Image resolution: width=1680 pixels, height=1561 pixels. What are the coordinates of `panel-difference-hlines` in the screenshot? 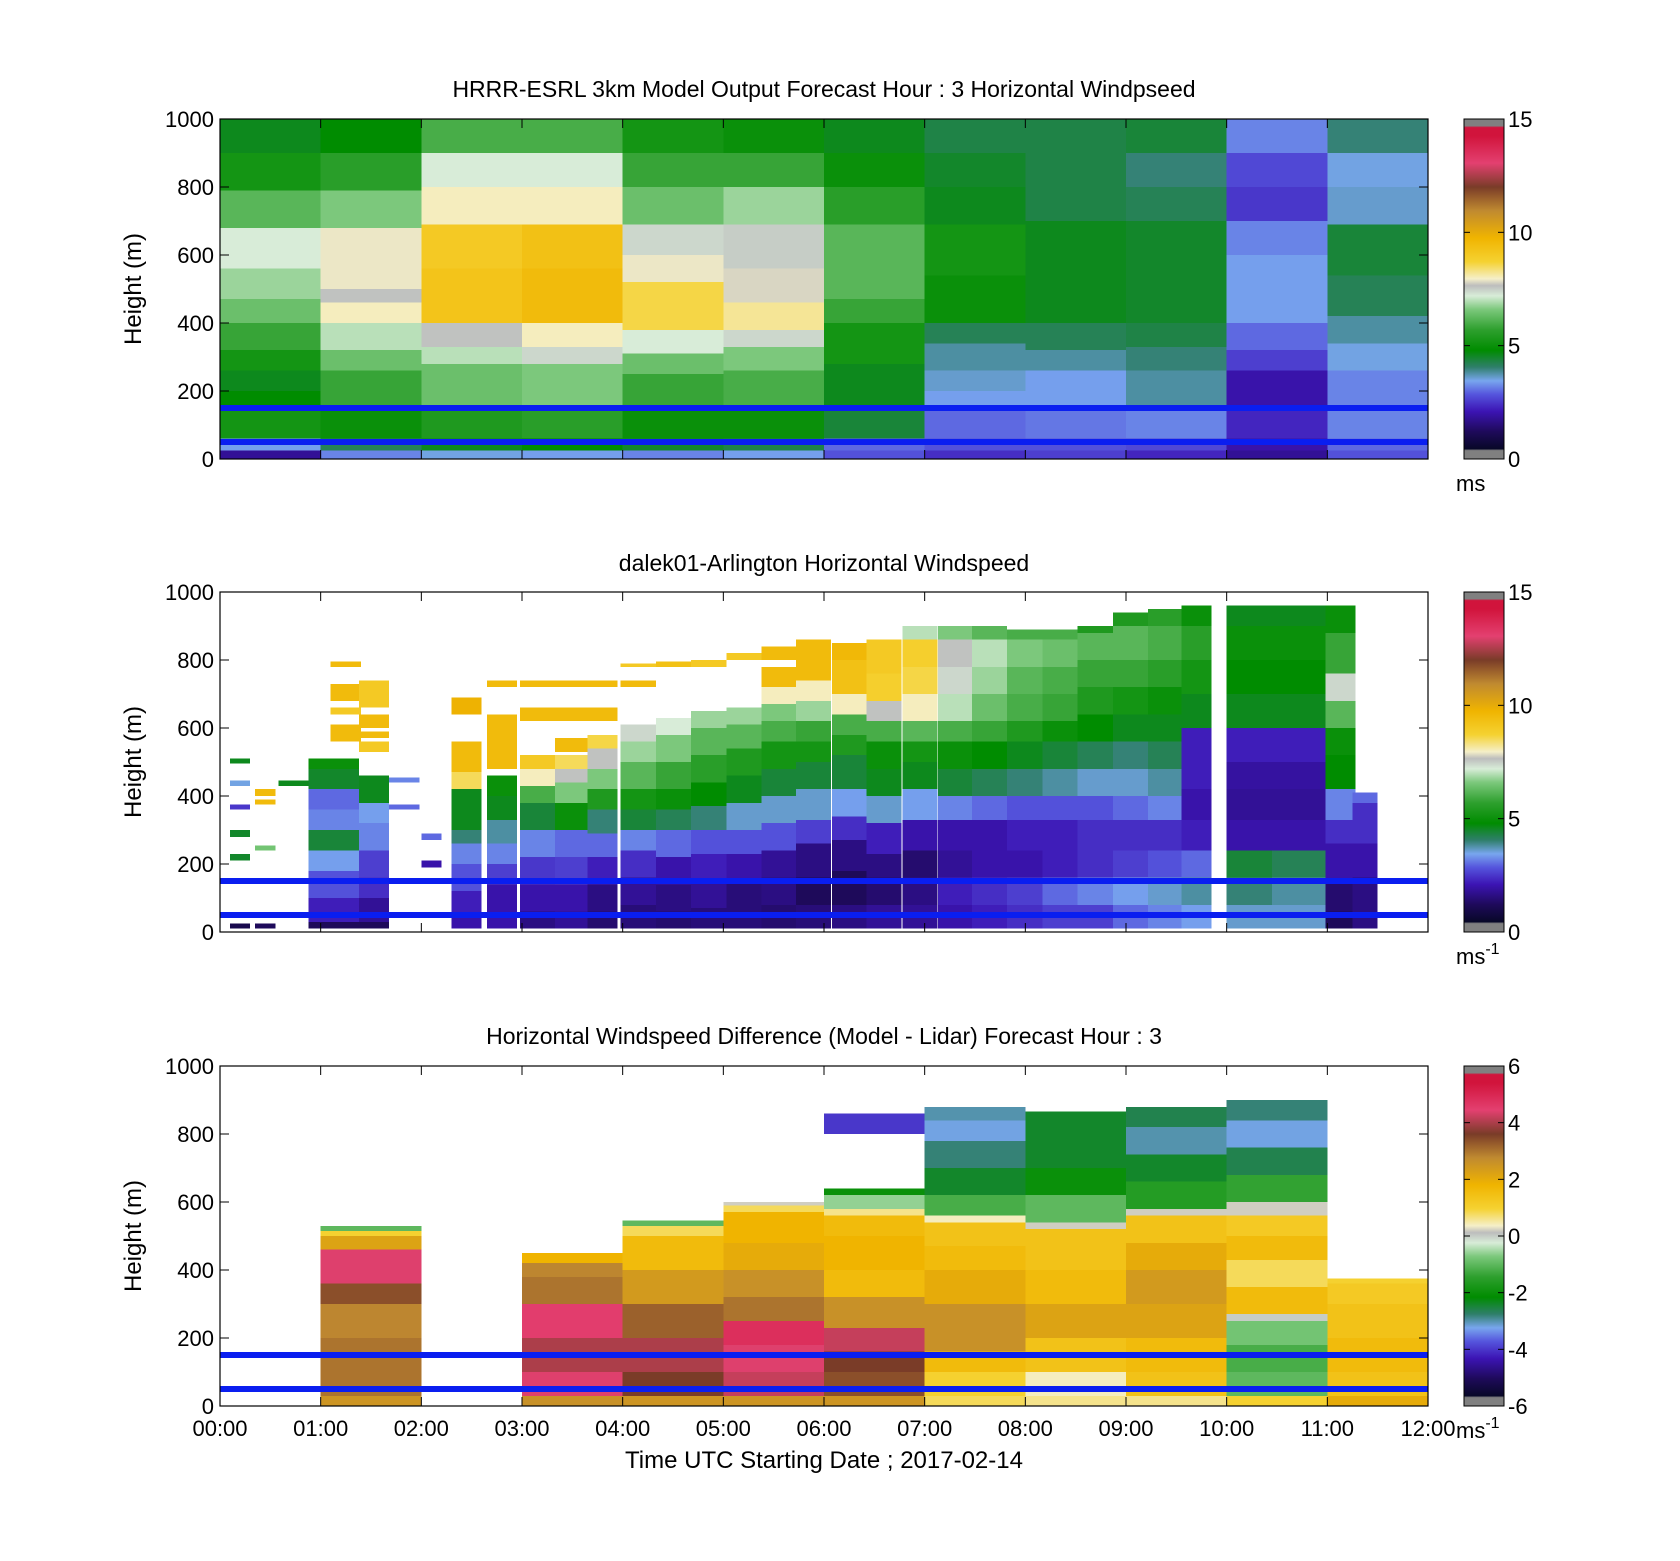 It's located at (824, 1372).